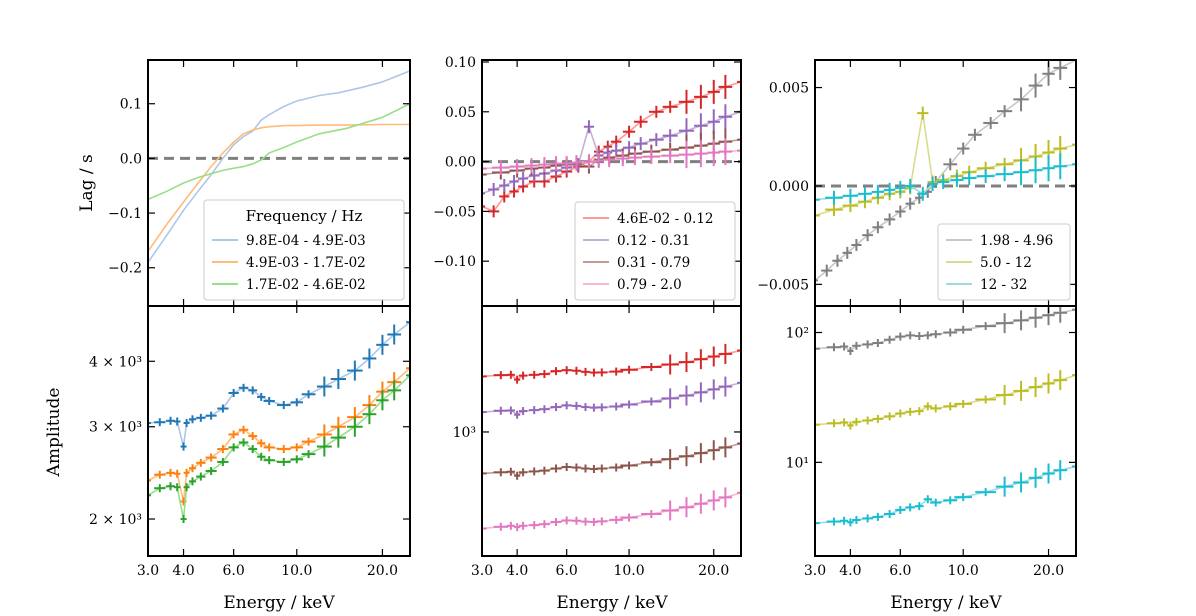 Image resolution: width=1196 pixels, height=616 pixels. I want to click on x-axis-label-col-2: Energy / keV, so click(612, 603).